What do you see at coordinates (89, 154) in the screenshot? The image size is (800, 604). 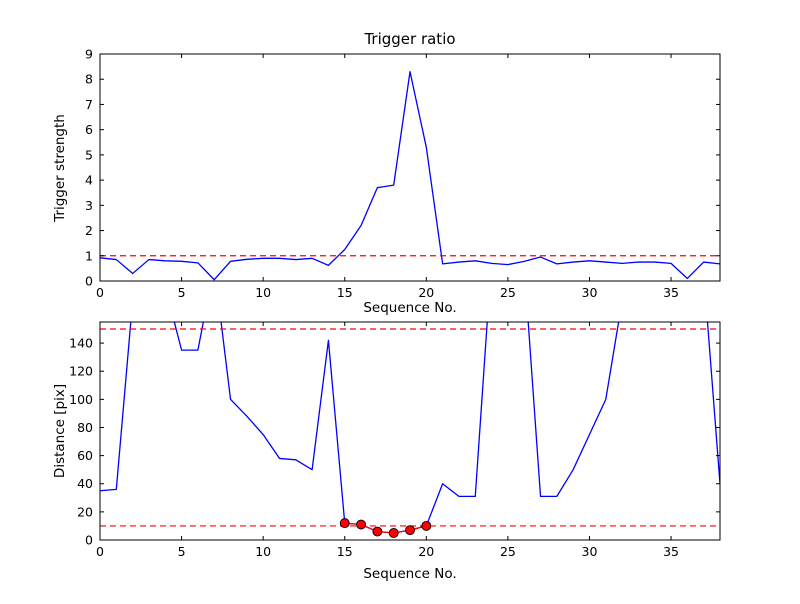 I see `y-tick-label: 5` at bounding box center [89, 154].